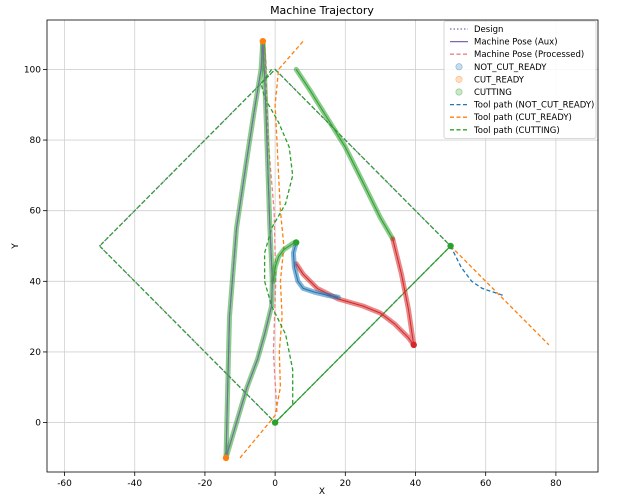  What do you see at coordinates (36, 141) in the screenshot?
I see `y-tick-label: 80` at bounding box center [36, 141].